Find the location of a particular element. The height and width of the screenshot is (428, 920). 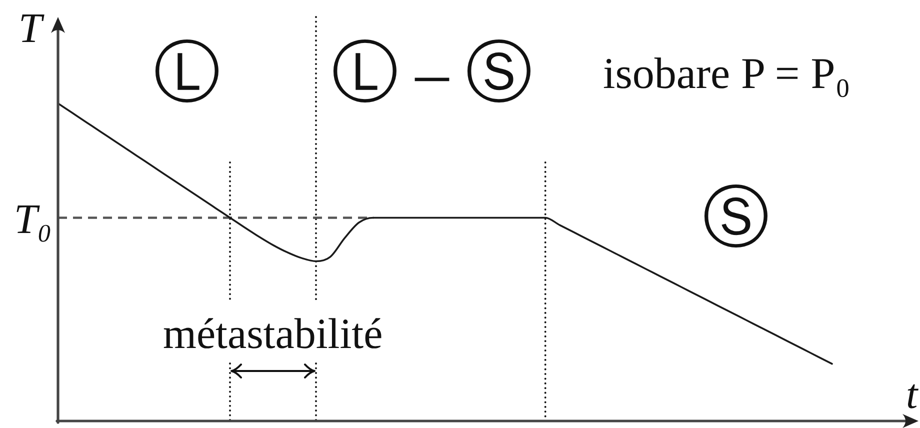

annotation: Ⓛ – Ⓢ is located at coordinates (432, 73).